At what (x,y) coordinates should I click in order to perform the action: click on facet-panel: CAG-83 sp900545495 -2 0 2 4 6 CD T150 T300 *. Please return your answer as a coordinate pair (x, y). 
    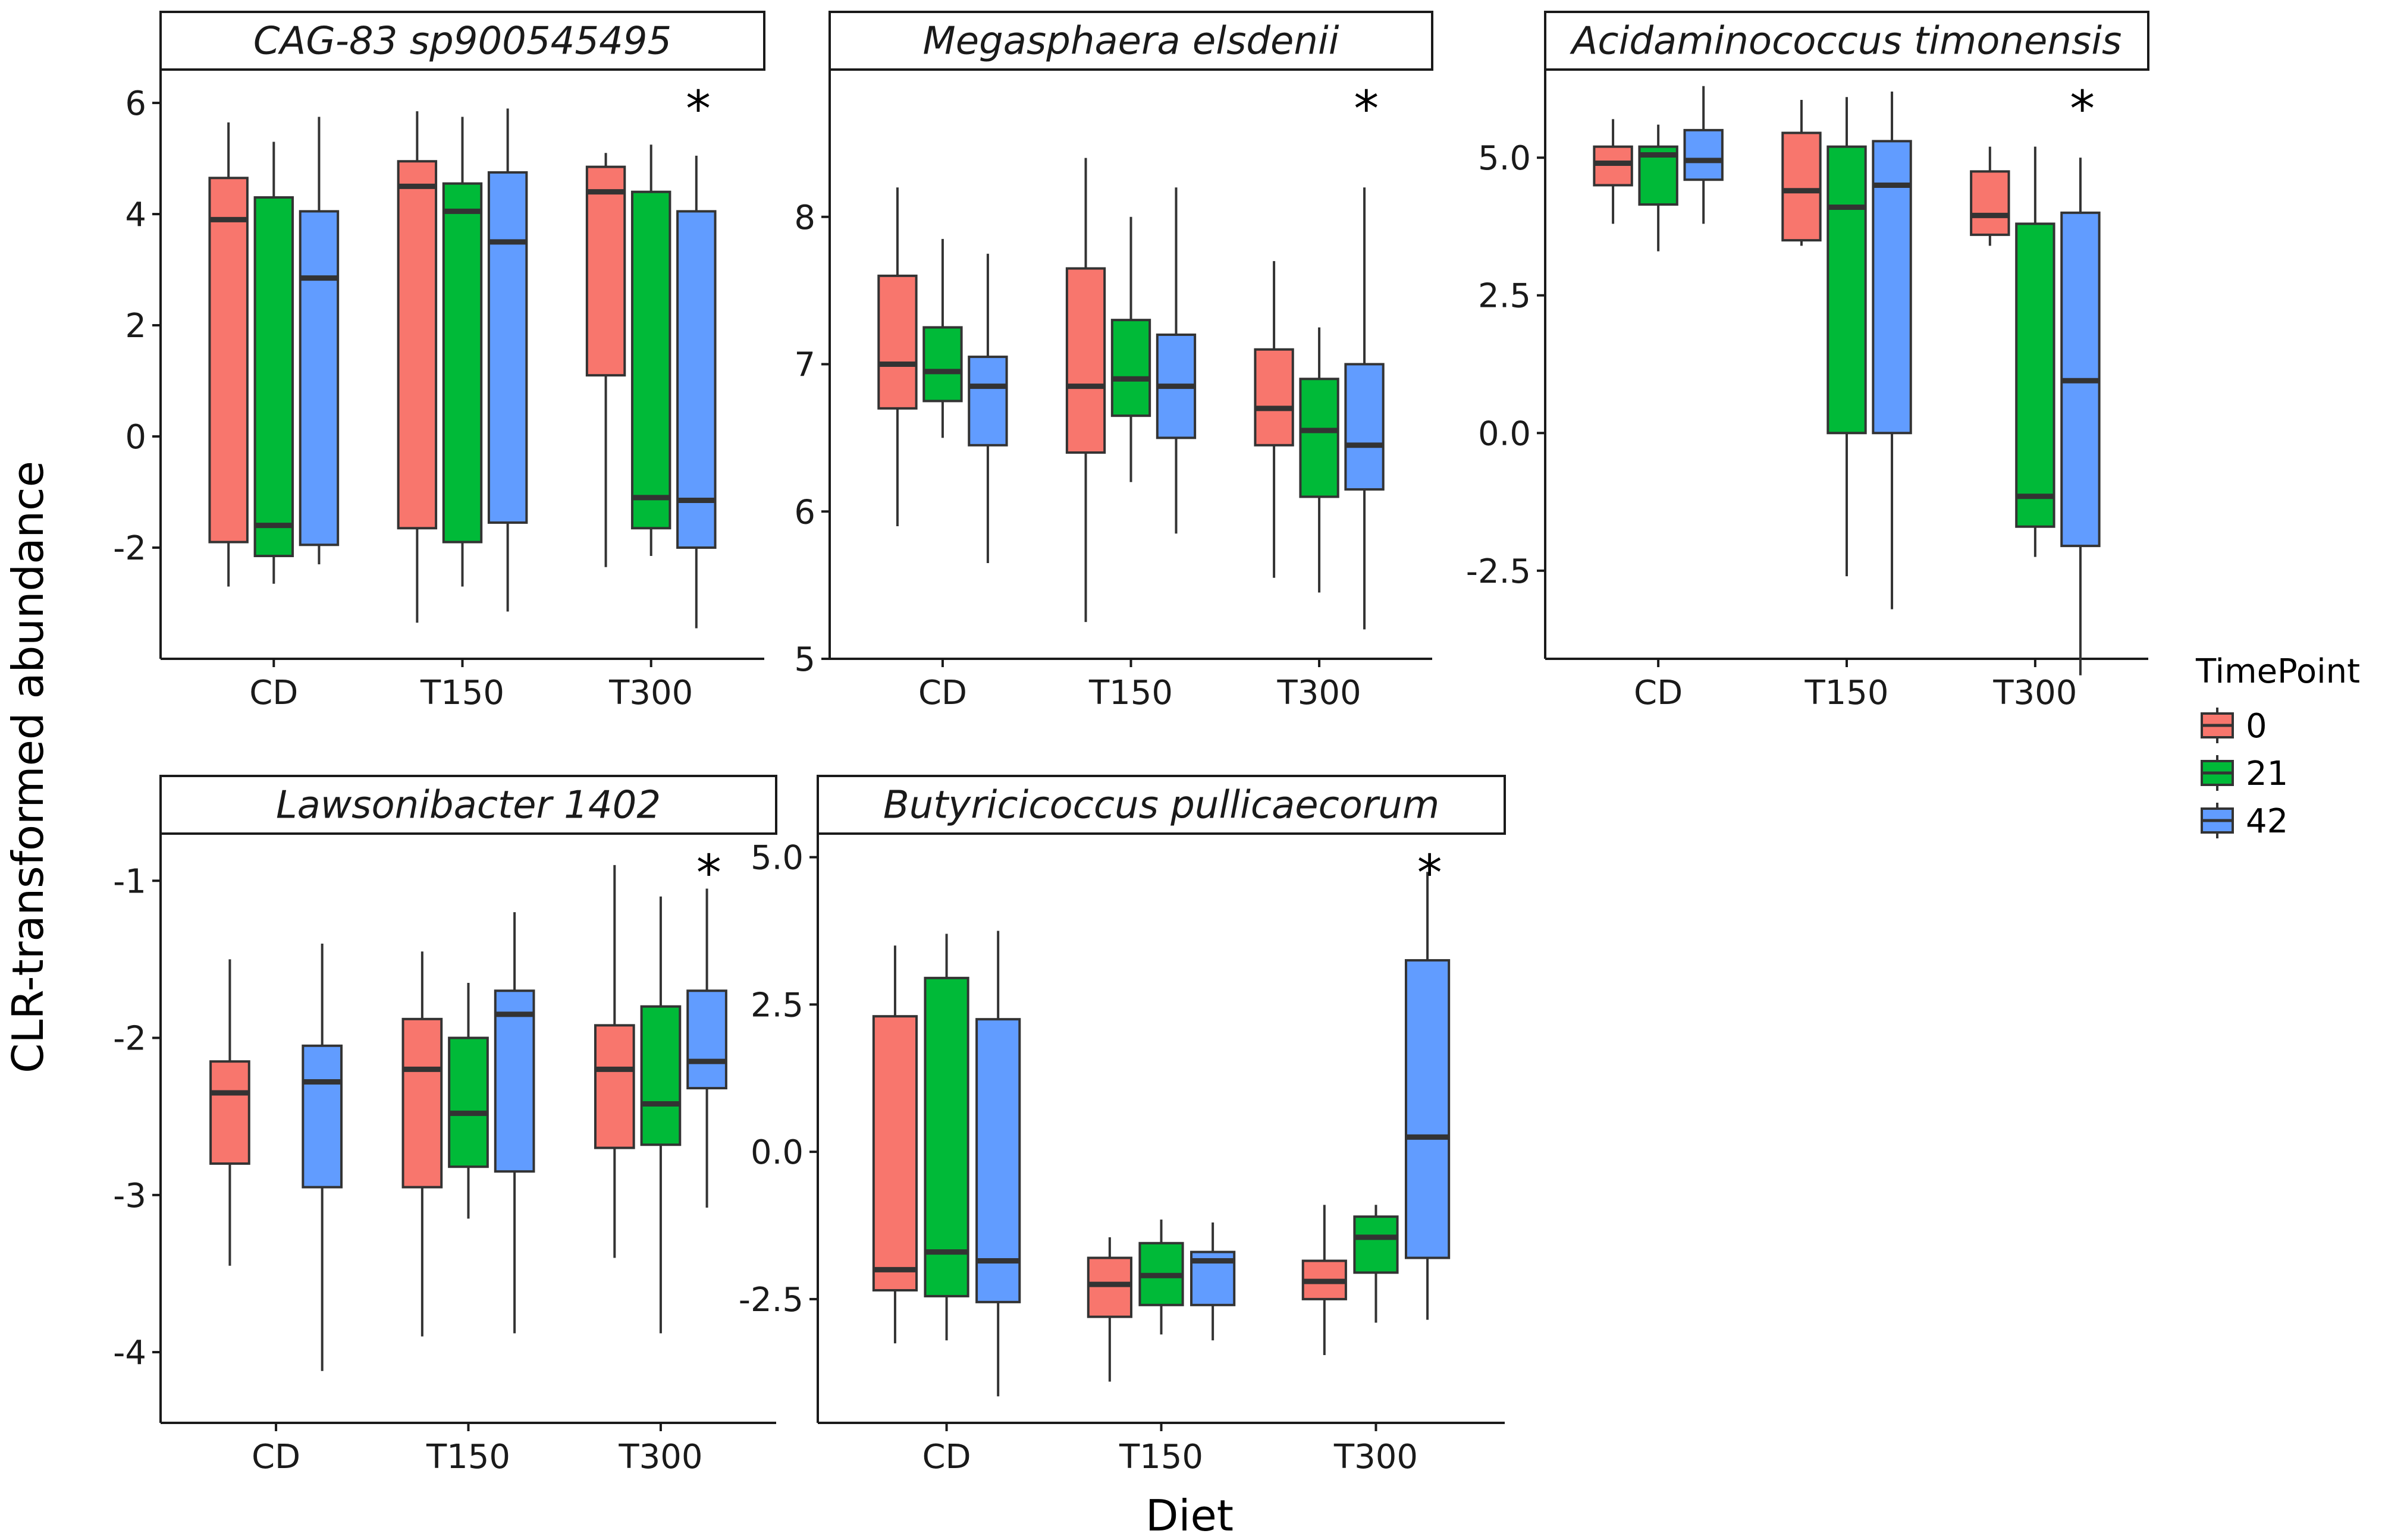
    Looking at the image, I should click on (439, 362).